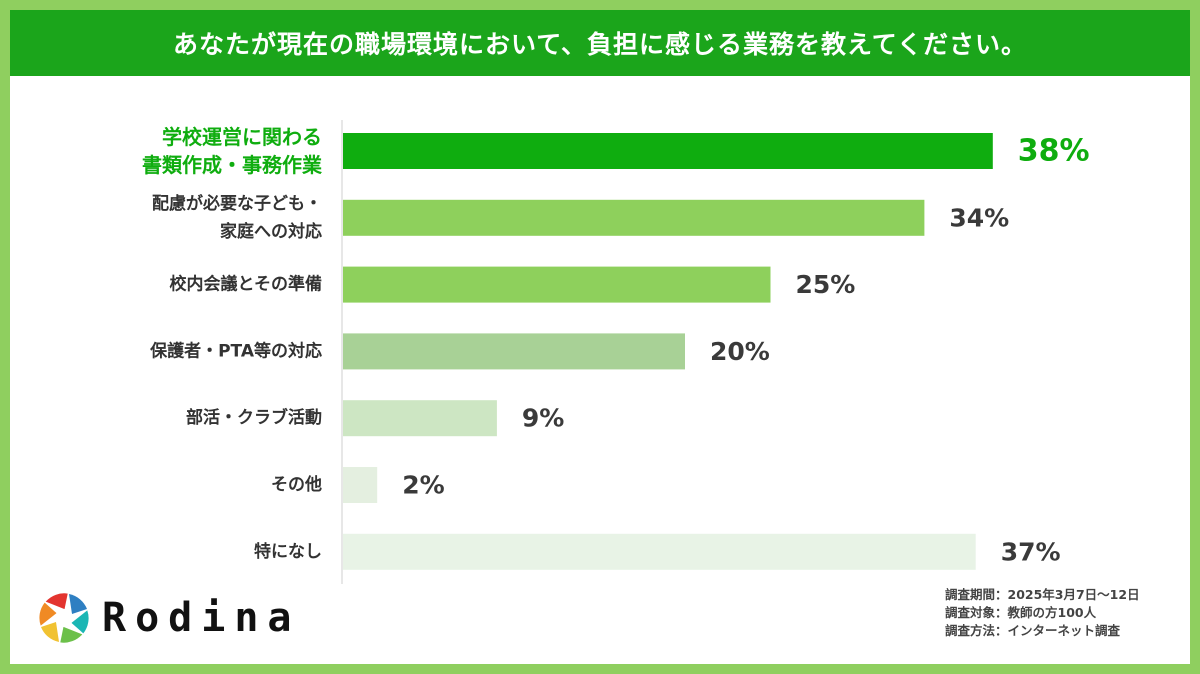 The height and width of the screenshot is (674, 1200). I want to click on chart-title: あなたが現在の職場環境において、負担に感じる業務を教えてください。, so click(599, 44).